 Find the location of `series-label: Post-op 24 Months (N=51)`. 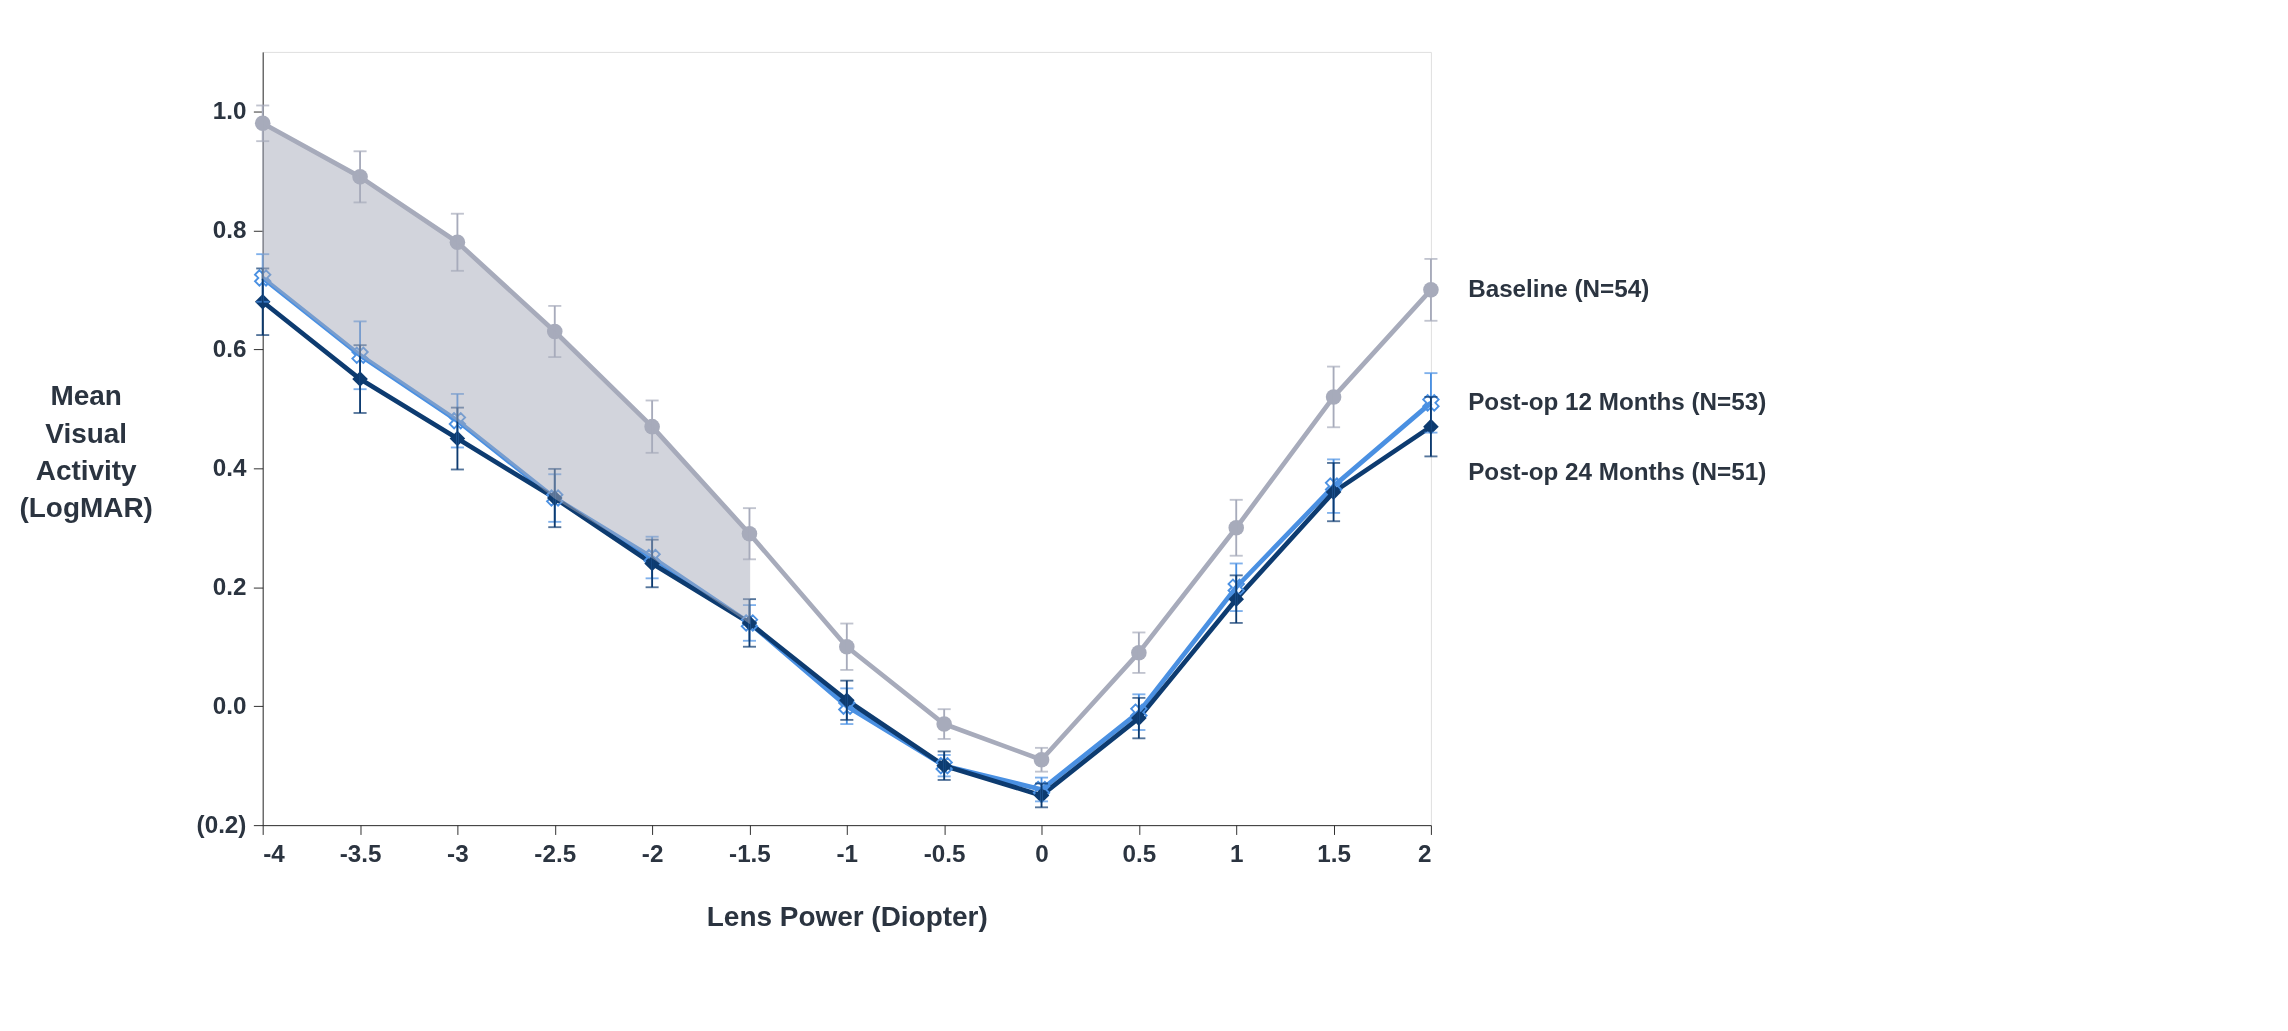

series-label: Post-op 24 Months (N=51) is located at coordinates (1617, 471).